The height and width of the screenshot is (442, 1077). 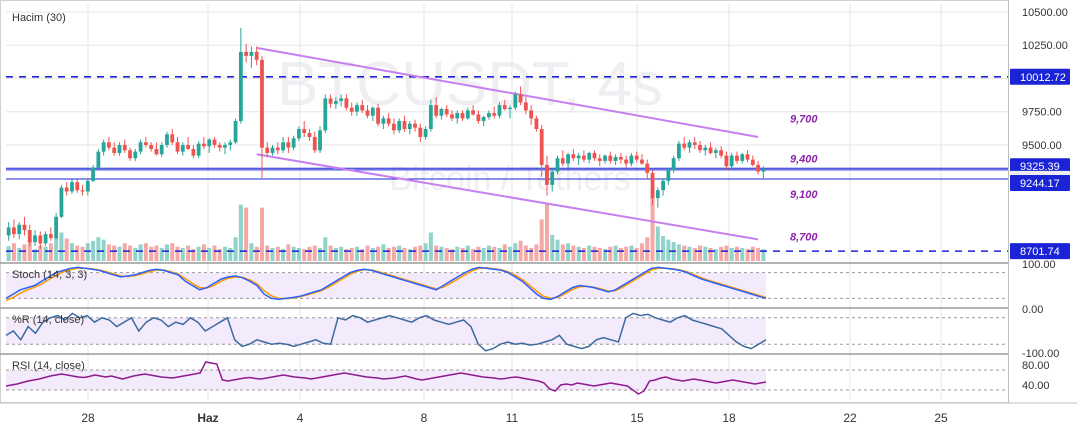 I want to click on price-level-tag-label: 9325.39, so click(x=1040, y=167).